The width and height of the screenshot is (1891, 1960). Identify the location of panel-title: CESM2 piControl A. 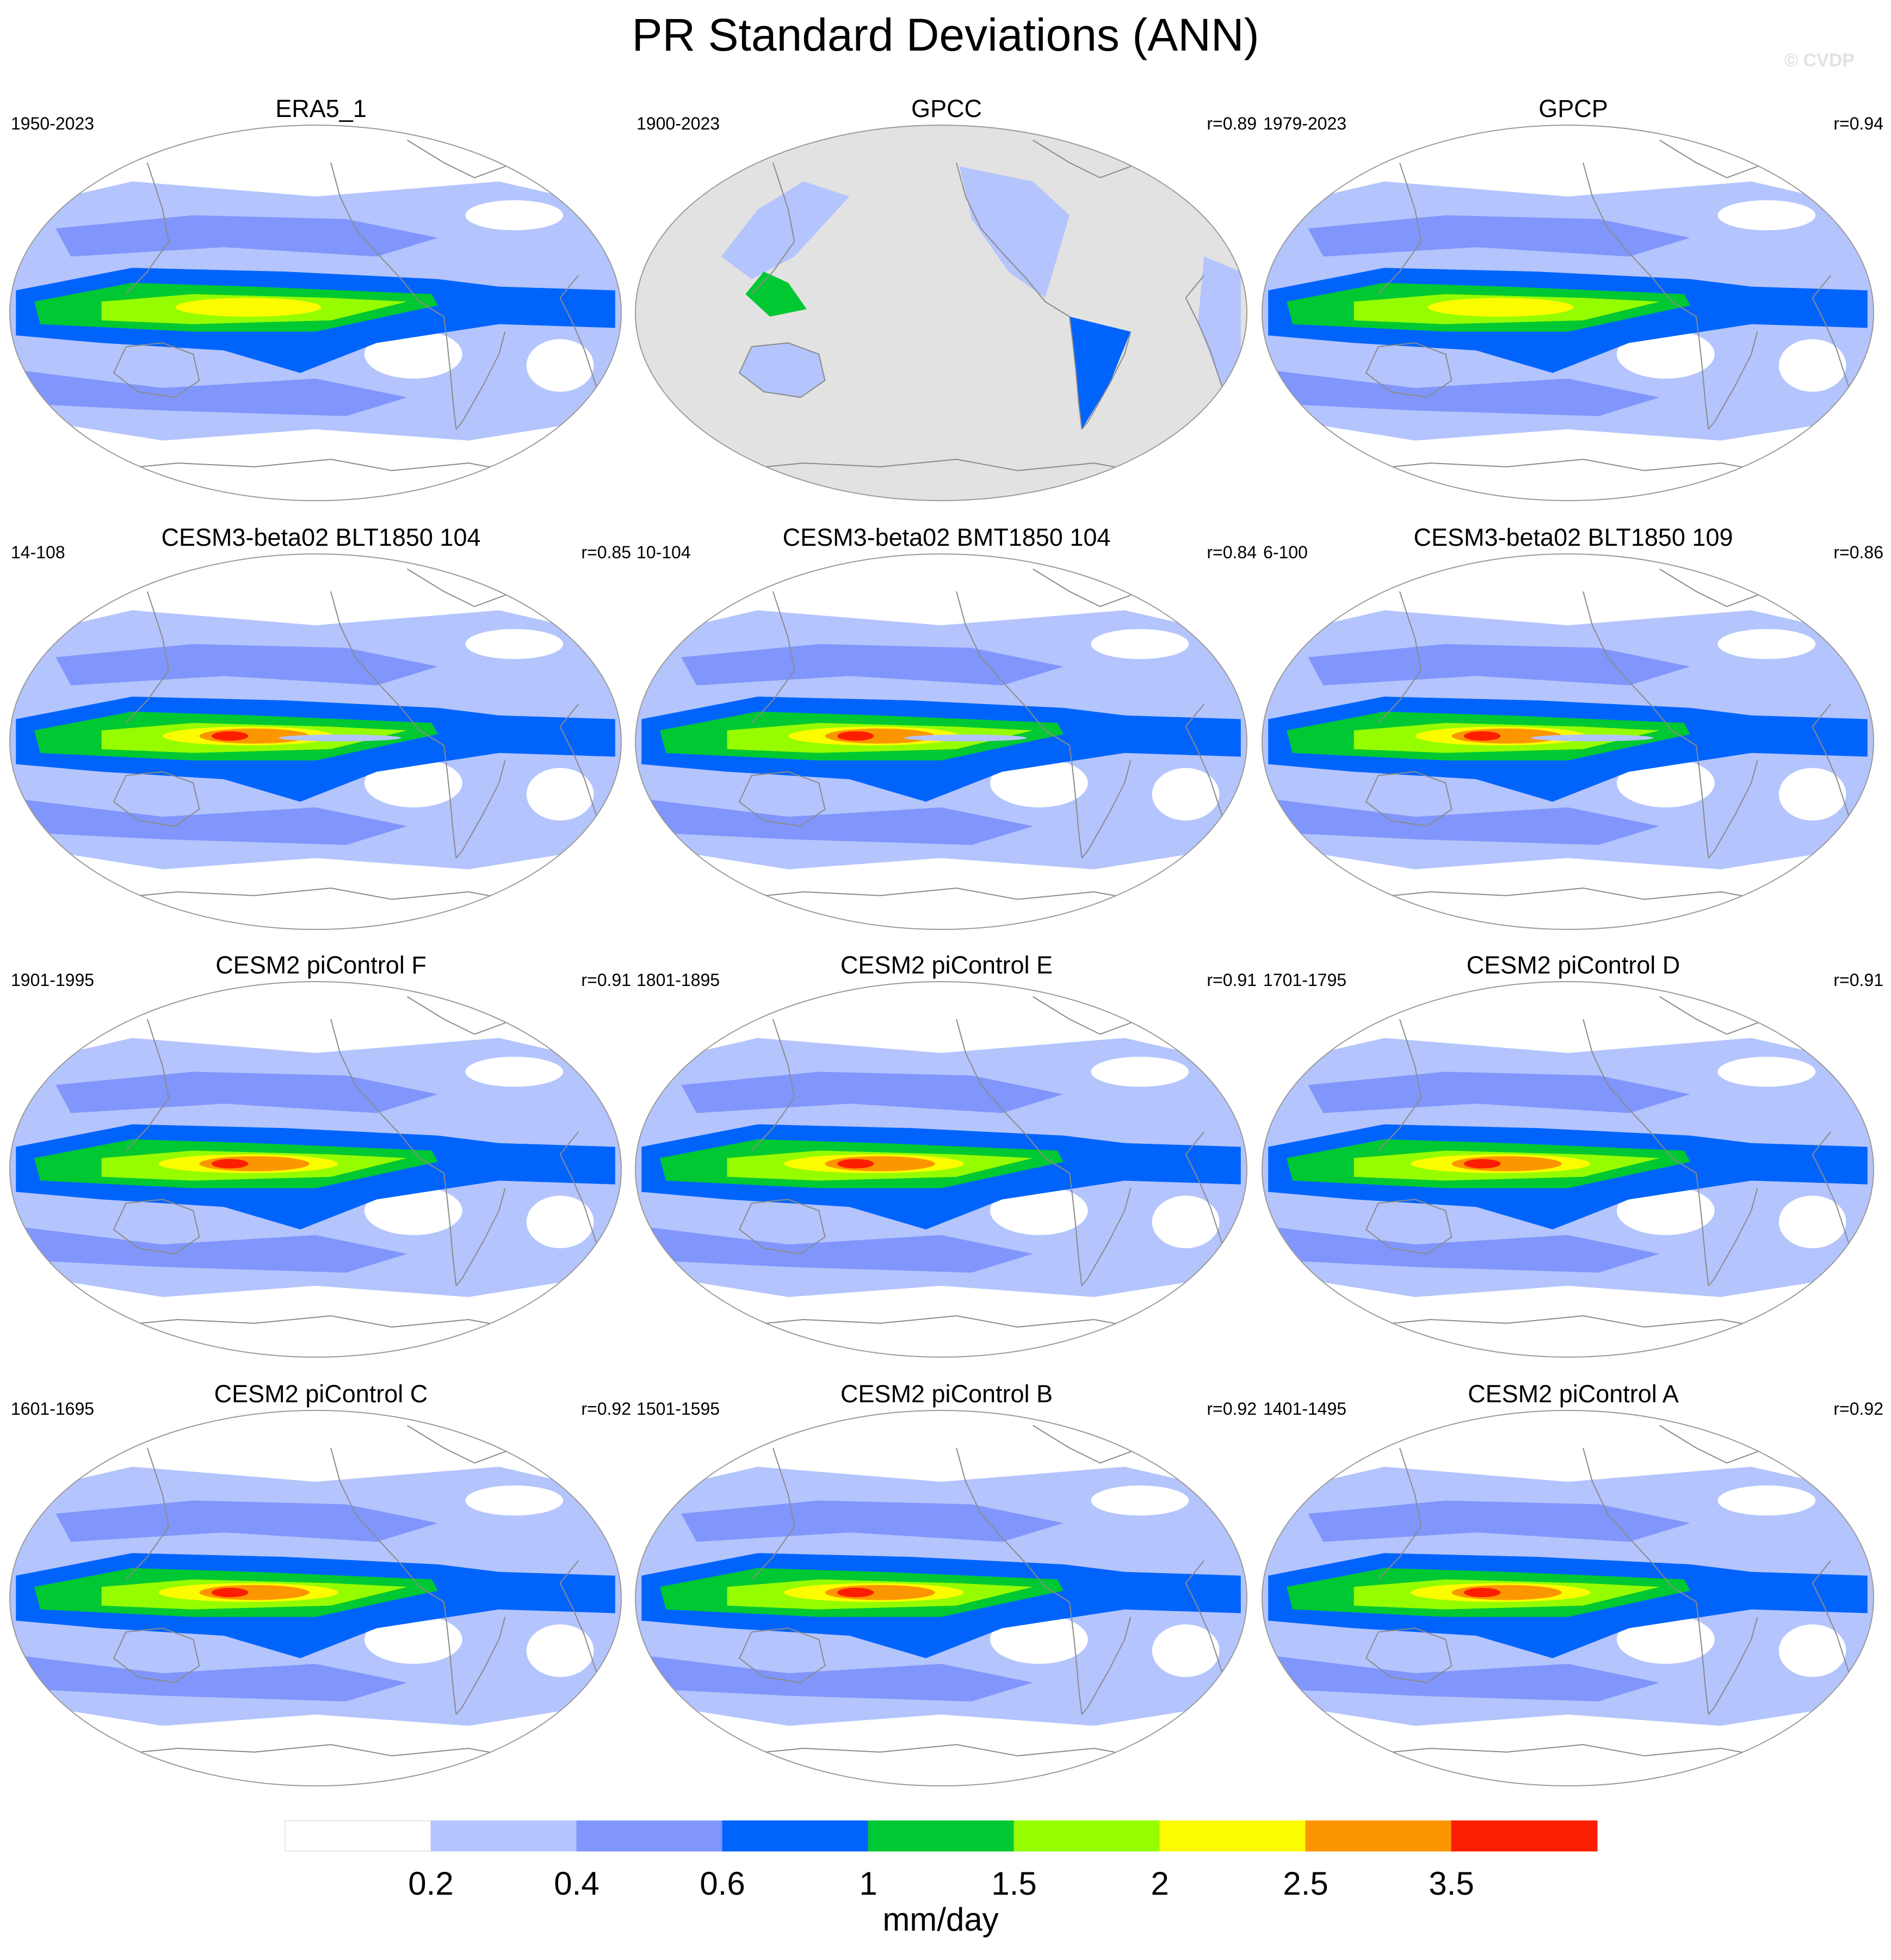
(1573, 1394).